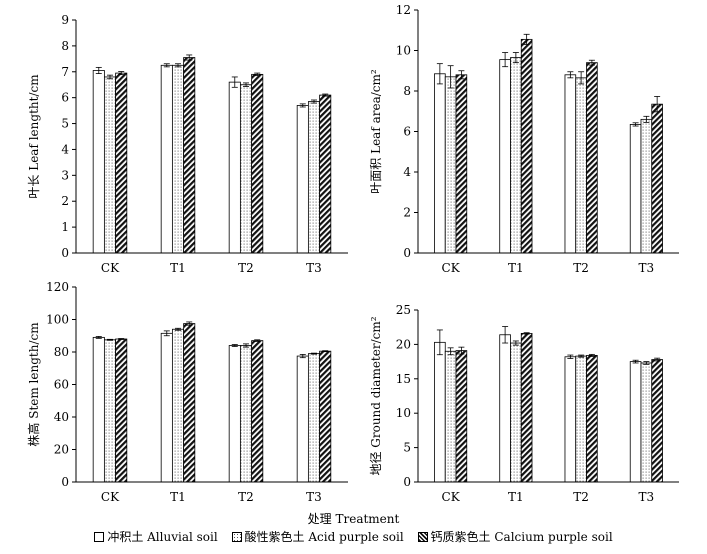  Describe the element at coordinates (403, 10) in the screenshot. I see `y-tick-label: 12` at that location.